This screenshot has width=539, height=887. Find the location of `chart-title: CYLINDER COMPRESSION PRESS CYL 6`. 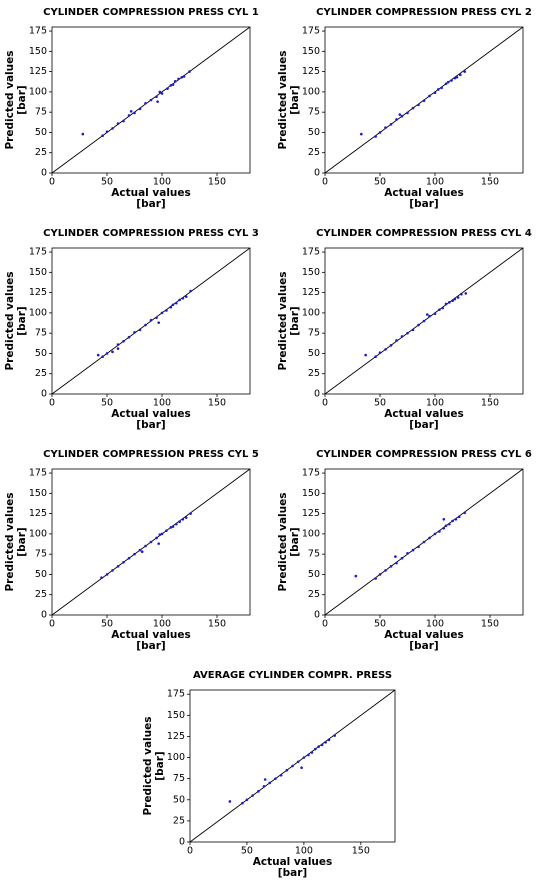

chart-title: CYLINDER COMPRESSION PRESS CYL 6 is located at coordinates (424, 454).